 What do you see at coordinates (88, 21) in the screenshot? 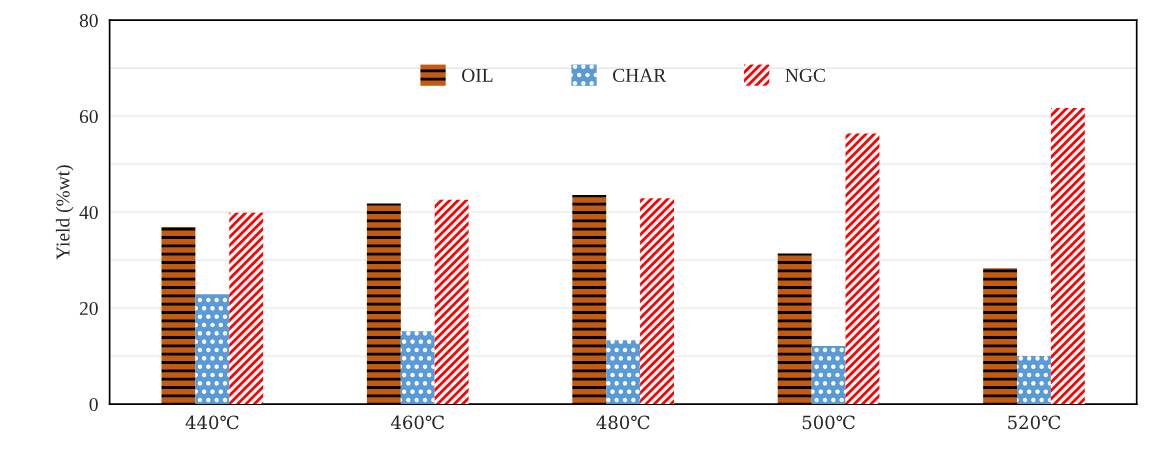
I see `y-tick-label: 80` at bounding box center [88, 21].